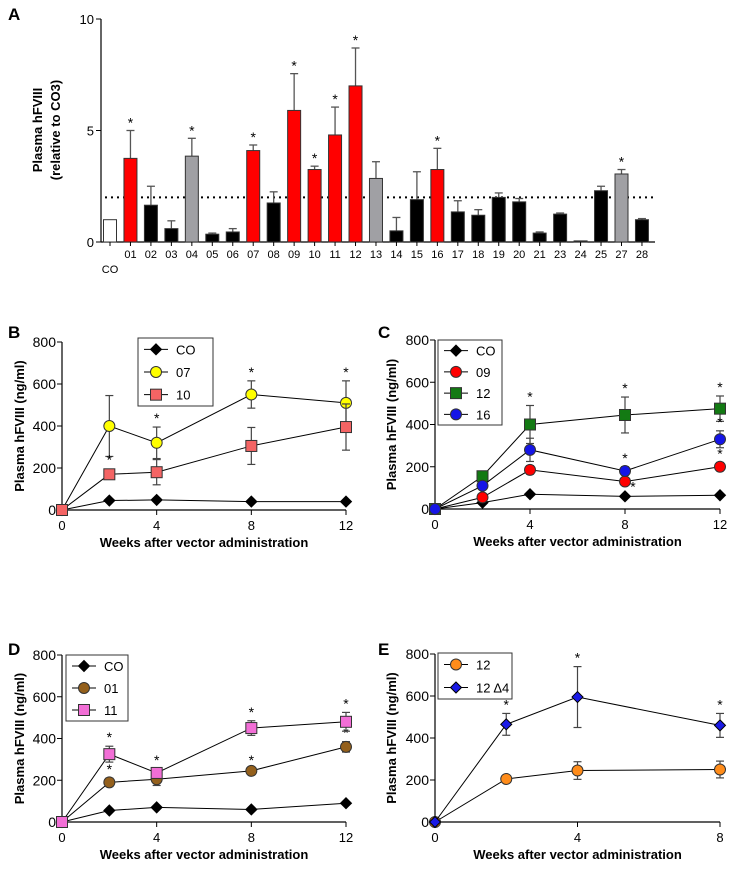  Describe the element at coordinates (14, 332) in the screenshot. I see `panel-label: B` at that location.